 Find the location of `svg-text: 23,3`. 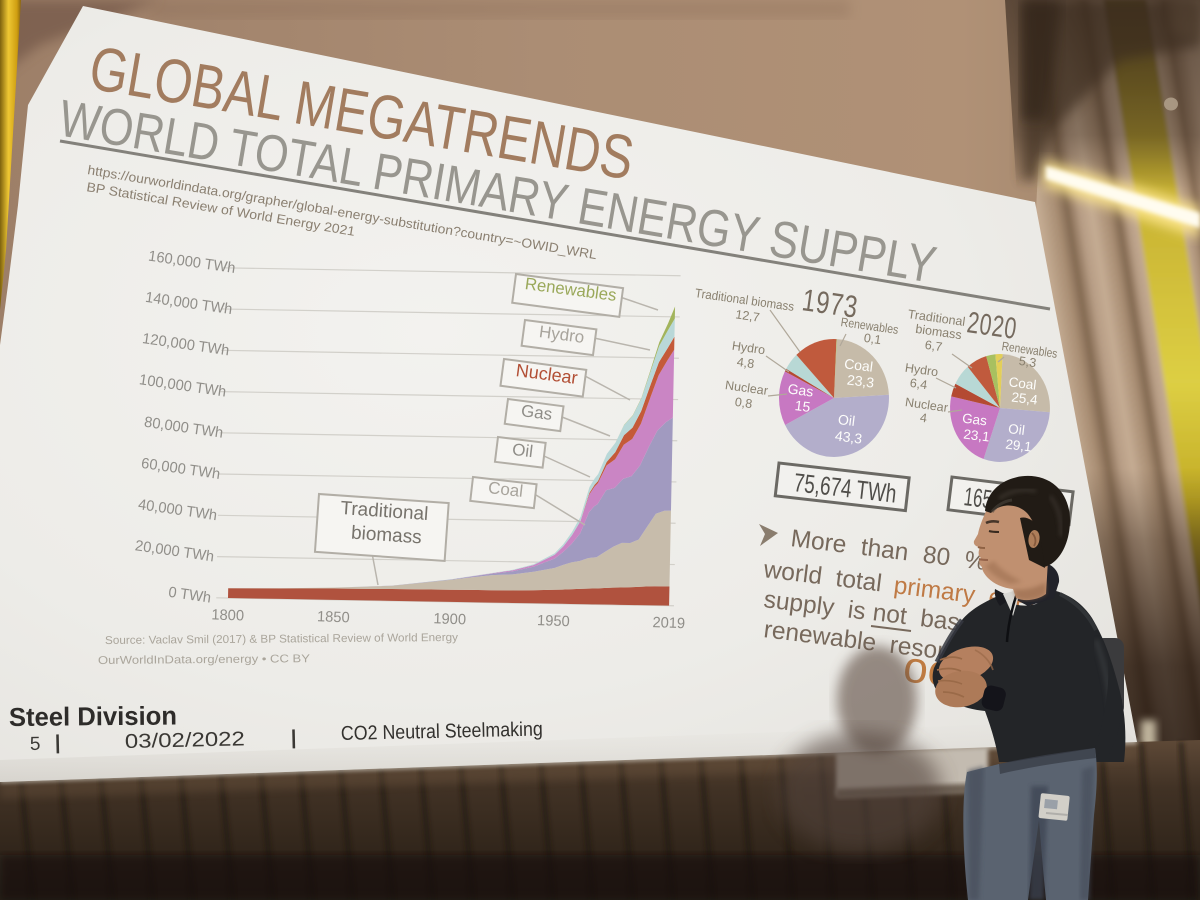

svg-text: 23,3 is located at coordinates (860, 380).